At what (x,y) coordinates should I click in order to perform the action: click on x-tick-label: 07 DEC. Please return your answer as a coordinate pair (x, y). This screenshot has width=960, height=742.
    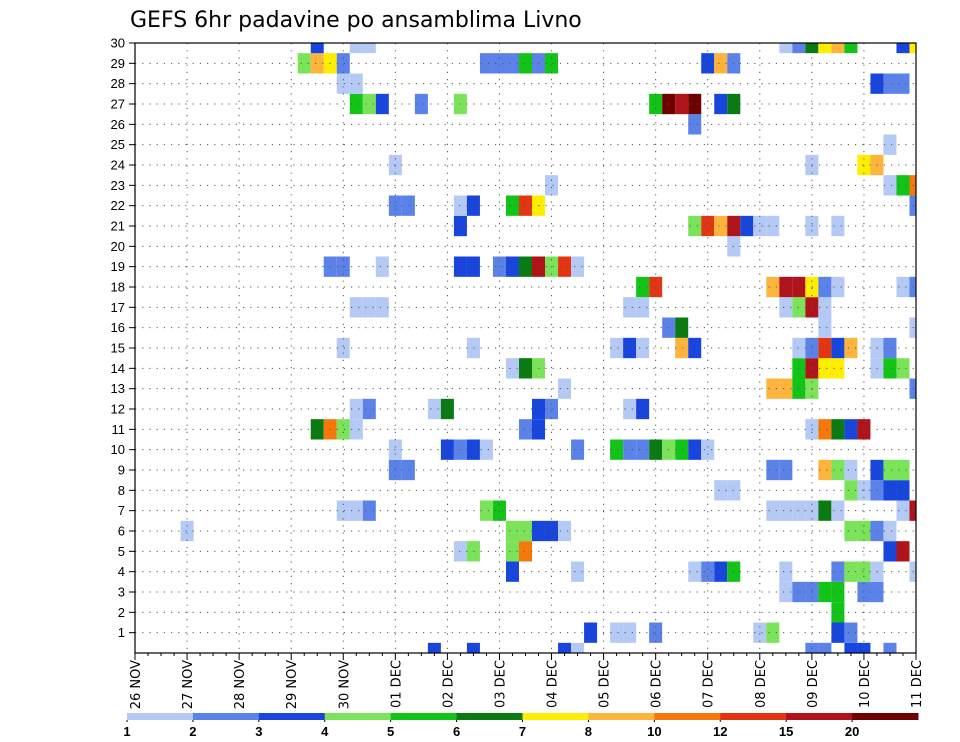
    Looking at the image, I should click on (709, 684).